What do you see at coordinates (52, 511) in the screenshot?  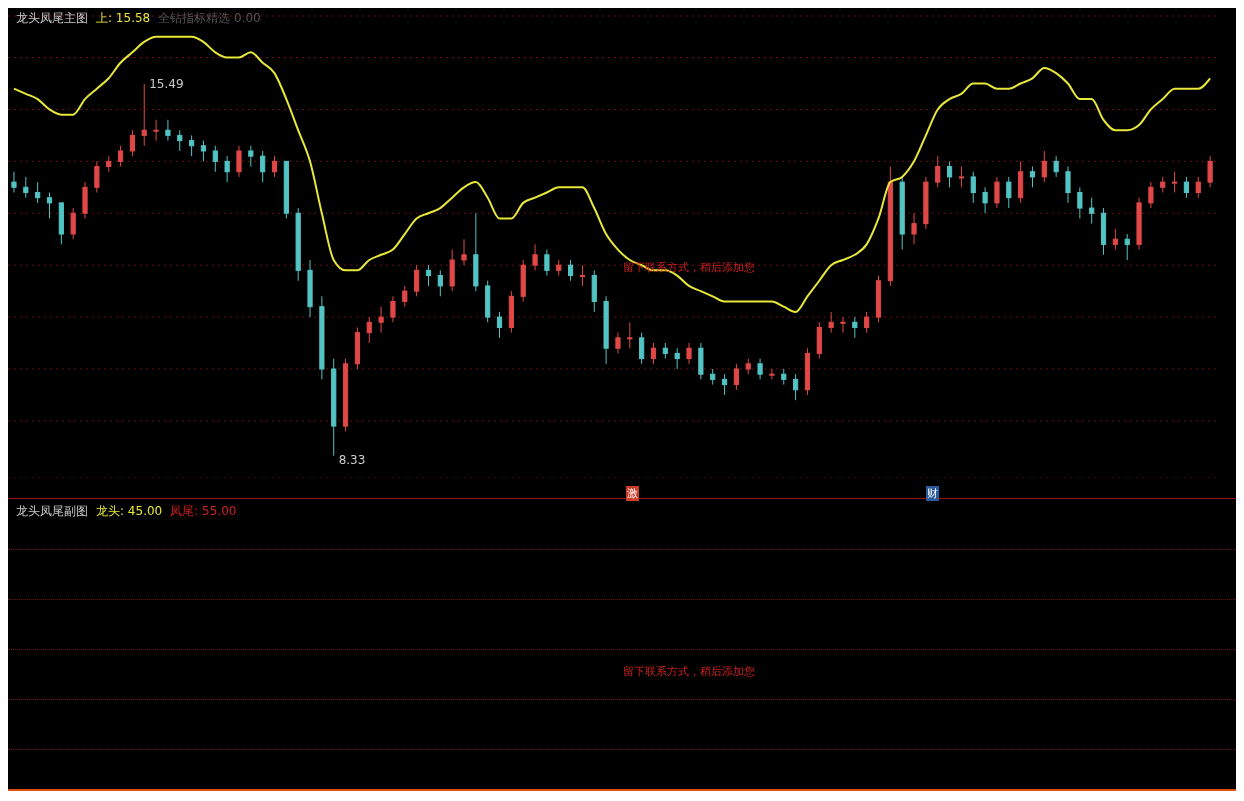 I see `text: 龙头凤尾副图` at bounding box center [52, 511].